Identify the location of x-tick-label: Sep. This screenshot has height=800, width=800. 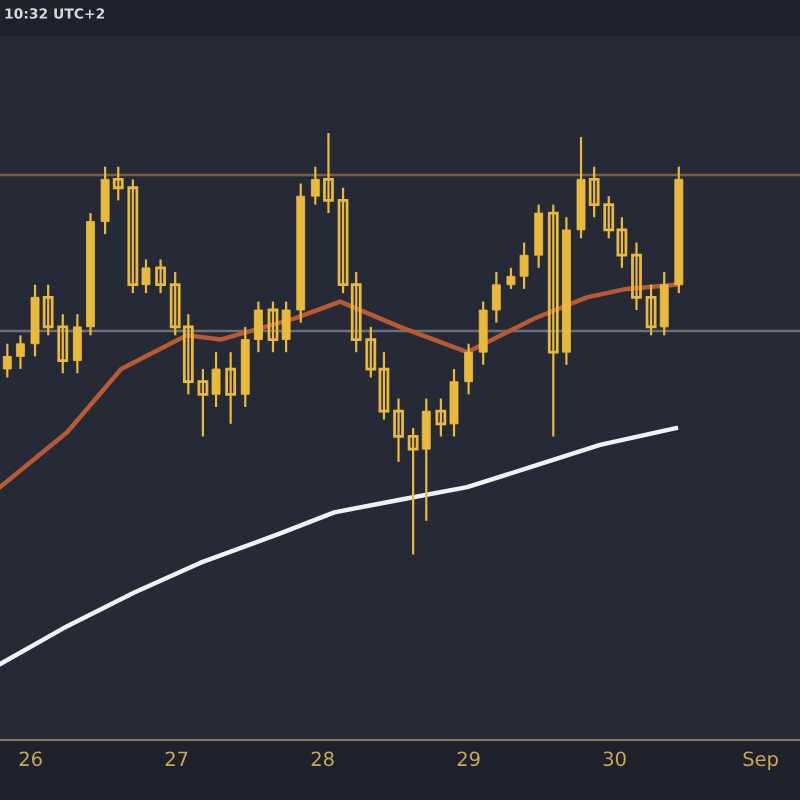
(760, 760).